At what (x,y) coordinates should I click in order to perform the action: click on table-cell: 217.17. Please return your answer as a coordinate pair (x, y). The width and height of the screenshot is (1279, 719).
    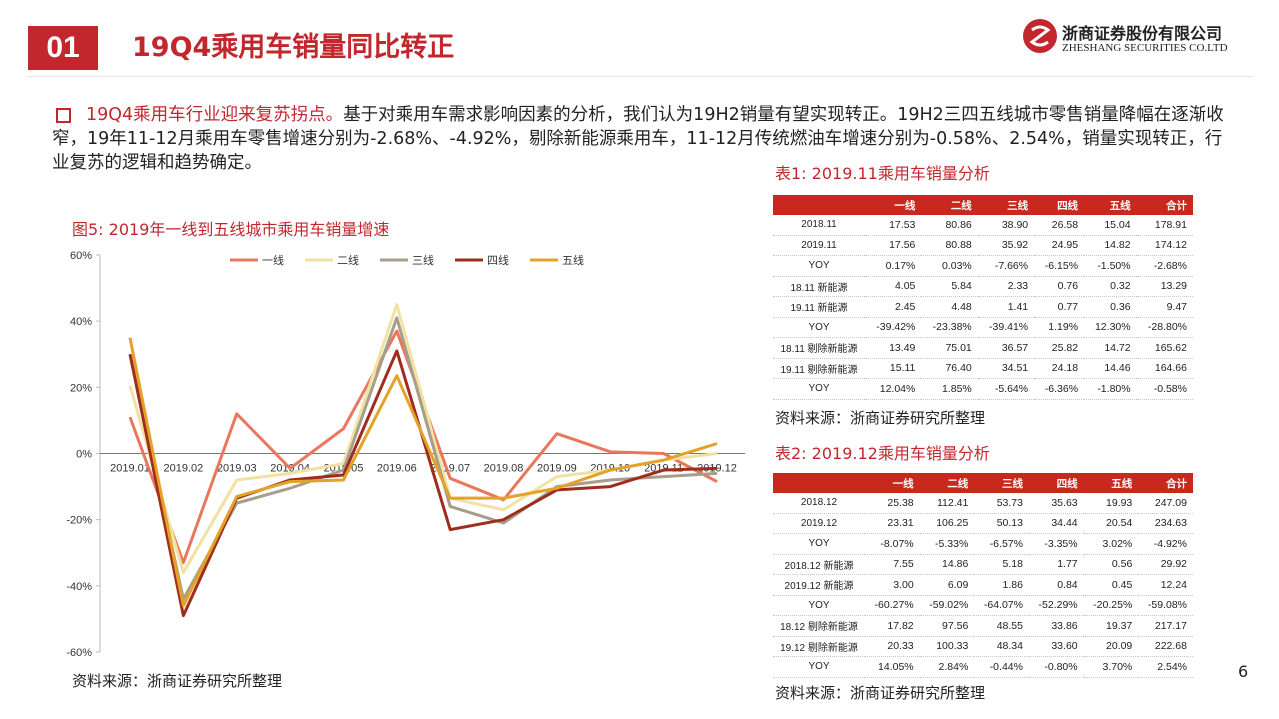
    Looking at the image, I should click on (1165, 626).